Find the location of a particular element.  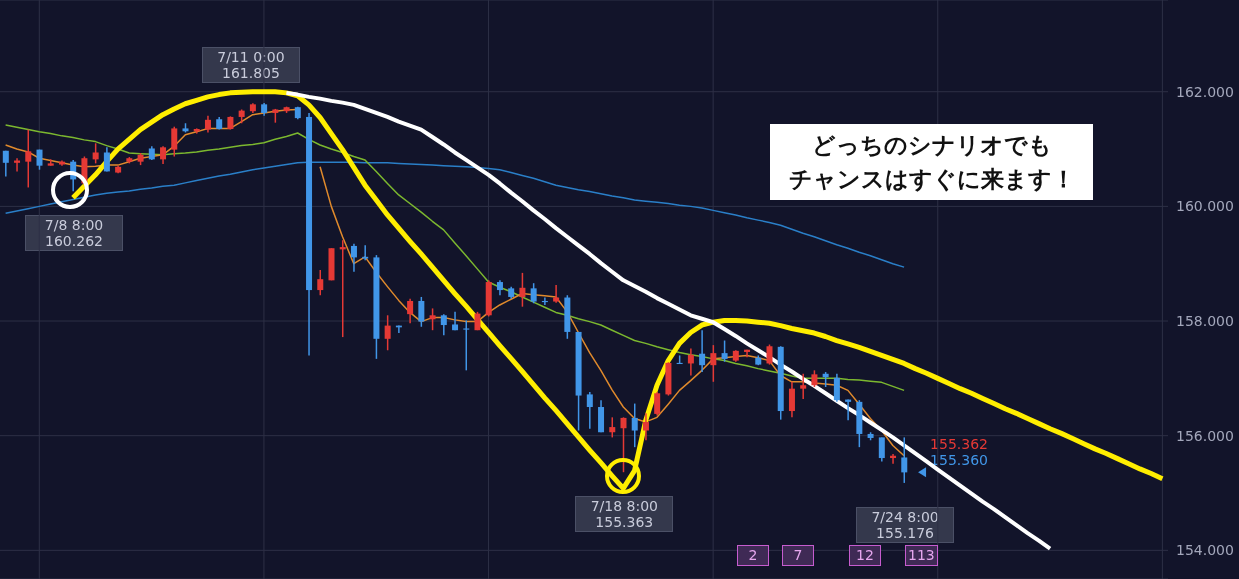

y-tick-label: 156.000 is located at coordinates (1205, 435).